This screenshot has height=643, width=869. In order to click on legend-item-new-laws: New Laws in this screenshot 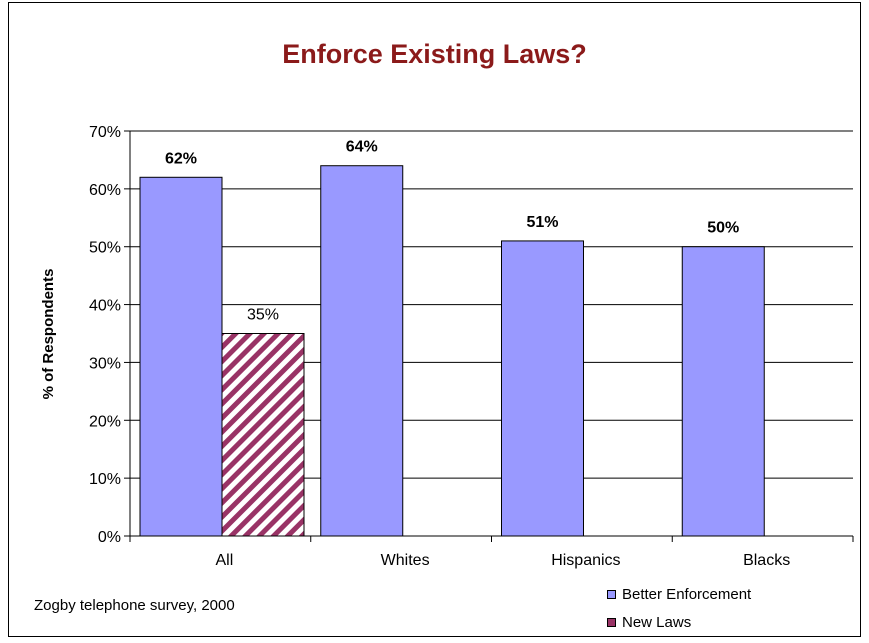, I will do `click(679, 622)`.